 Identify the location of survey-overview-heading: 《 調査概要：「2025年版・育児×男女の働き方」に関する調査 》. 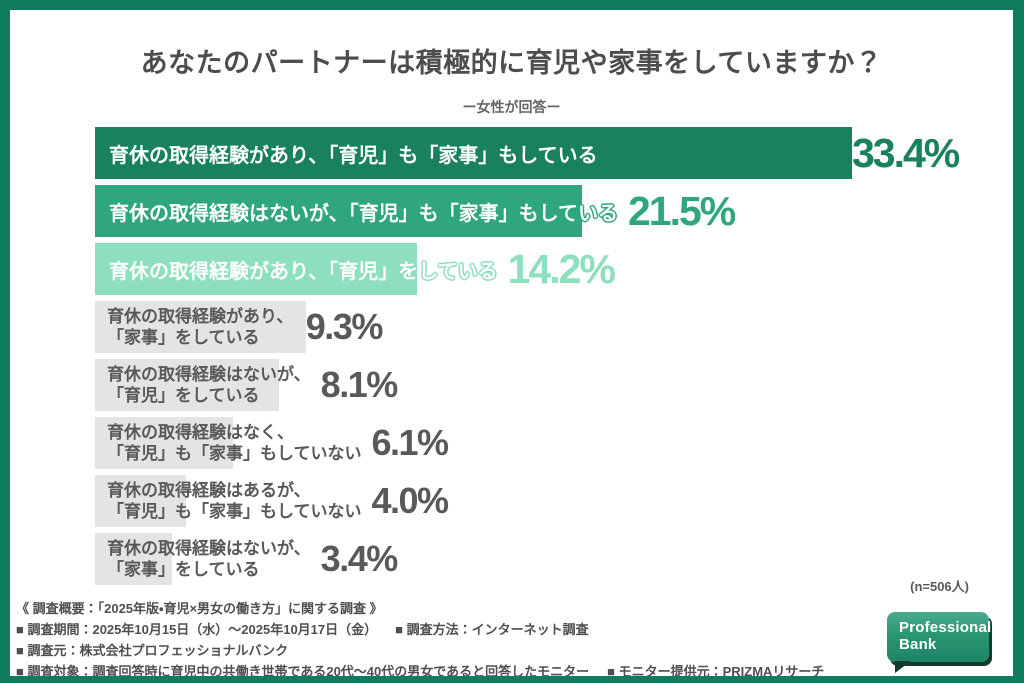
(199, 608).